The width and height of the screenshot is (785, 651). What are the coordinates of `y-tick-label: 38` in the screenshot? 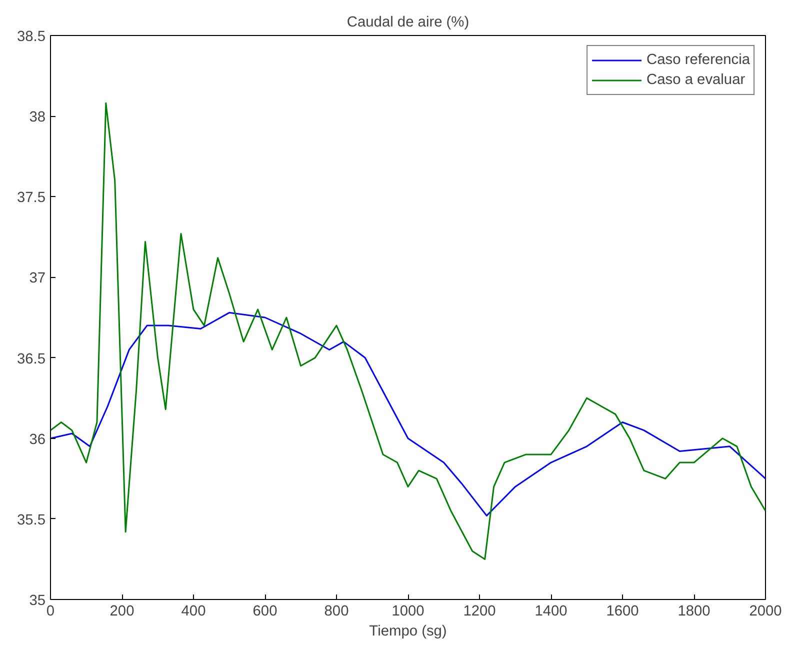 It's located at (37, 118).